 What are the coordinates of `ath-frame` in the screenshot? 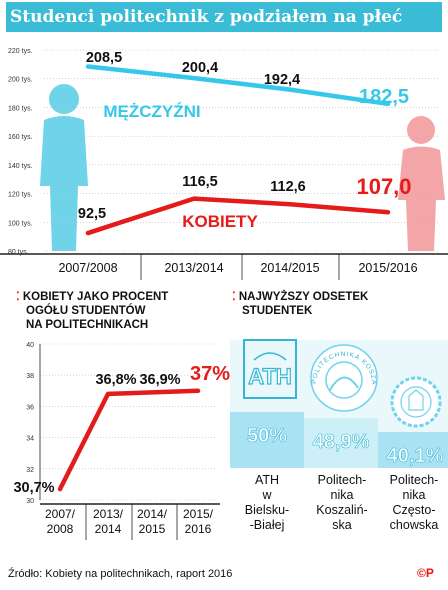 It's located at (270, 369).